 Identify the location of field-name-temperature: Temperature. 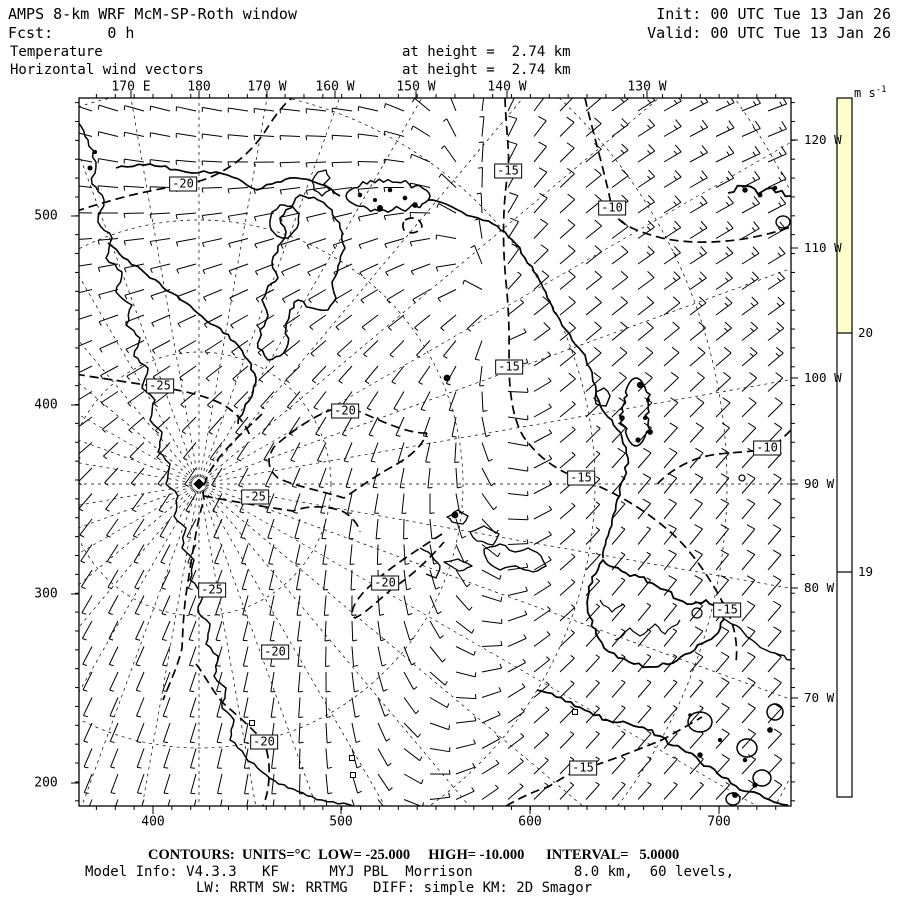
(56, 52).